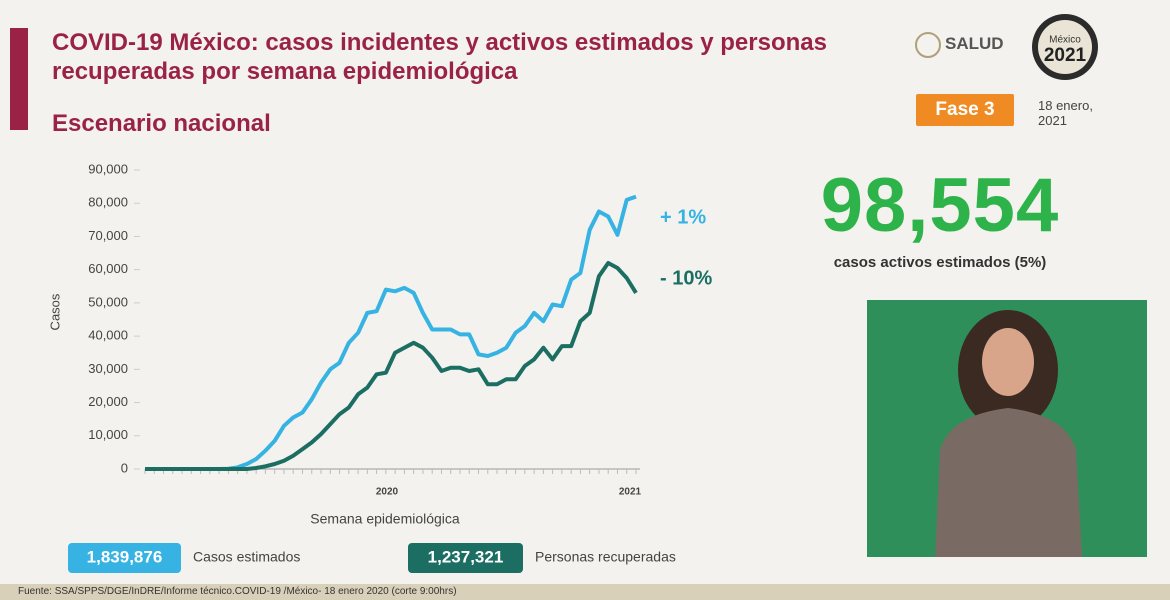 The width and height of the screenshot is (1170, 600). Describe the element at coordinates (965, 110) in the screenshot. I see `phase-badge: Fase 3` at that location.